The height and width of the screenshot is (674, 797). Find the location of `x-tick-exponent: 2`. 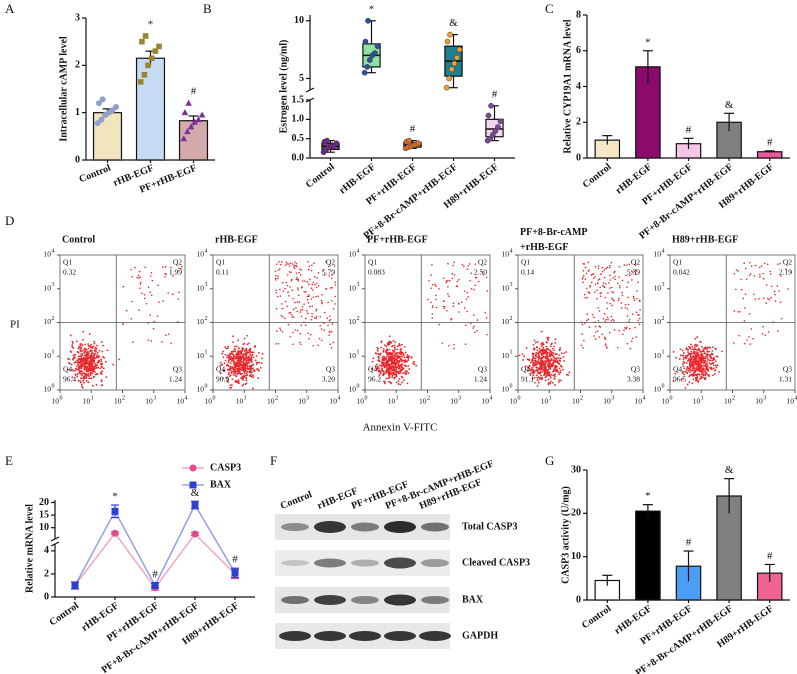

x-tick-exponent: 2 is located at coordinates (123, 398).